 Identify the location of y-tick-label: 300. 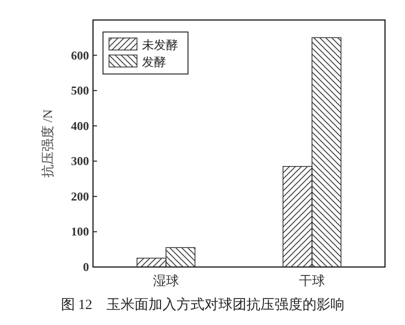
(80, 161).